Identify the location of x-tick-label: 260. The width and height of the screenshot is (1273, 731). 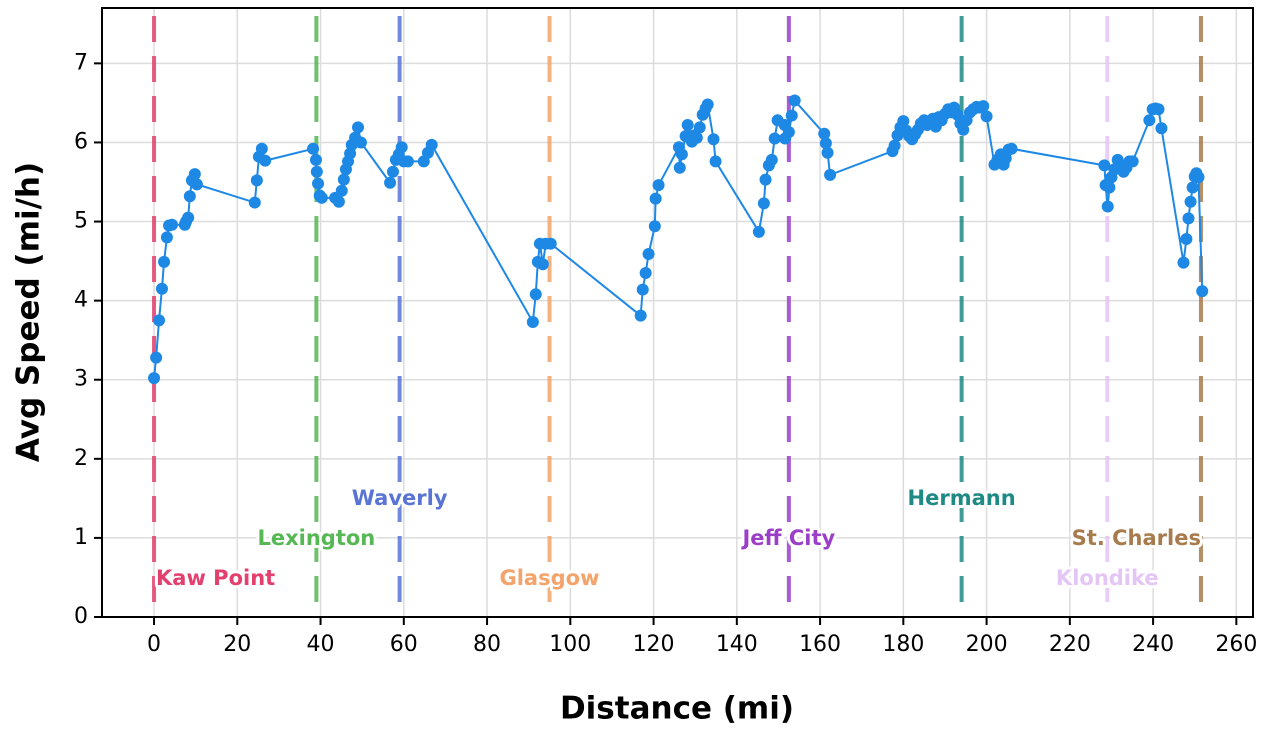
(1236, 644).